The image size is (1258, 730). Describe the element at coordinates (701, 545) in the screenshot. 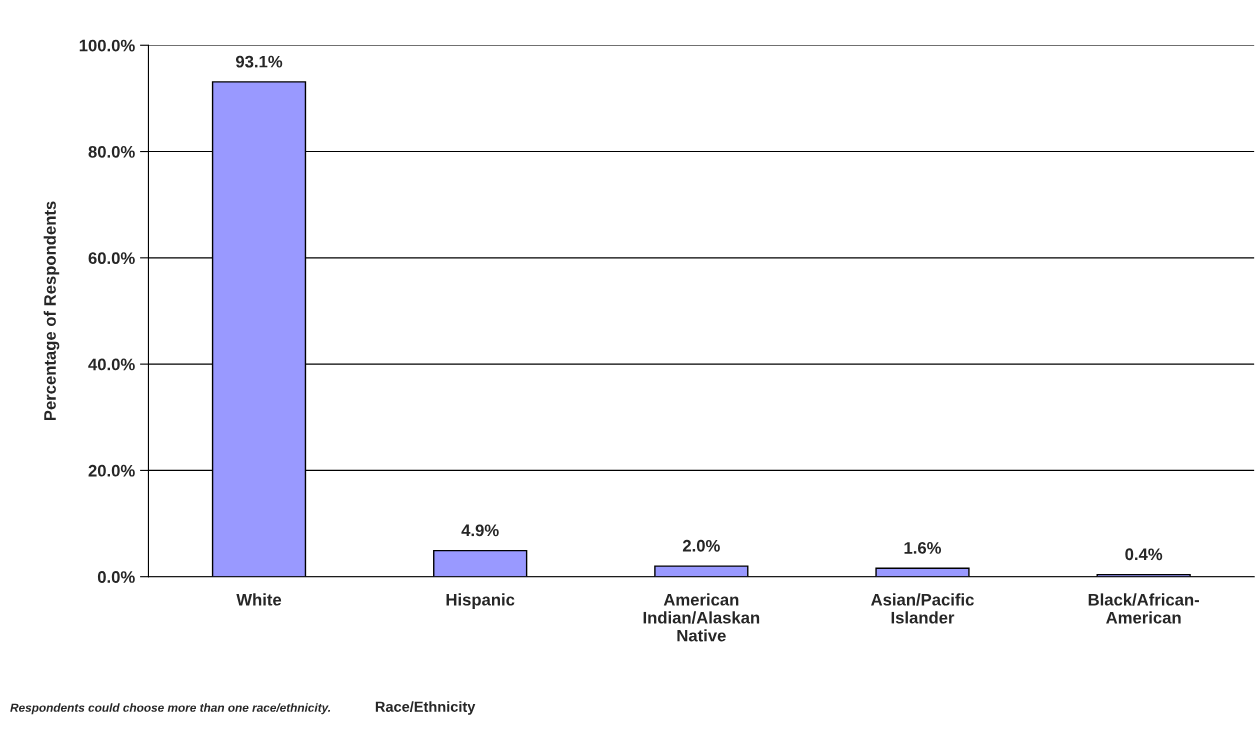

I see `data-label: 2.0%` at that location.